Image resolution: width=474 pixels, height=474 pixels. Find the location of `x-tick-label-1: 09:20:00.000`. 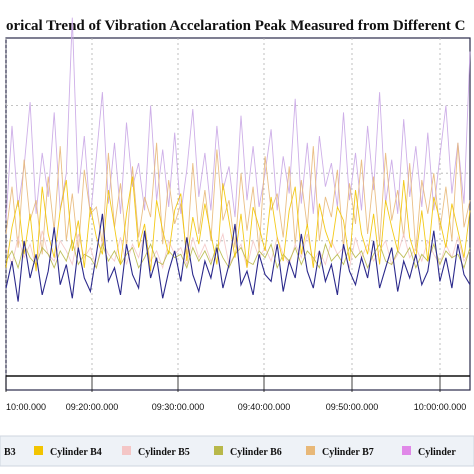

x-tick-label-1: 09:20:00.000 is located at coordinates (92, 407).